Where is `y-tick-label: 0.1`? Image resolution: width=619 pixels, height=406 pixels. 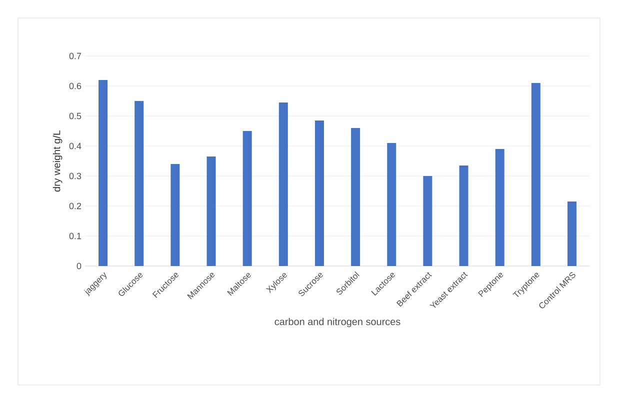 y-tick-label: 0.1 is located at coordinates (75, 236).